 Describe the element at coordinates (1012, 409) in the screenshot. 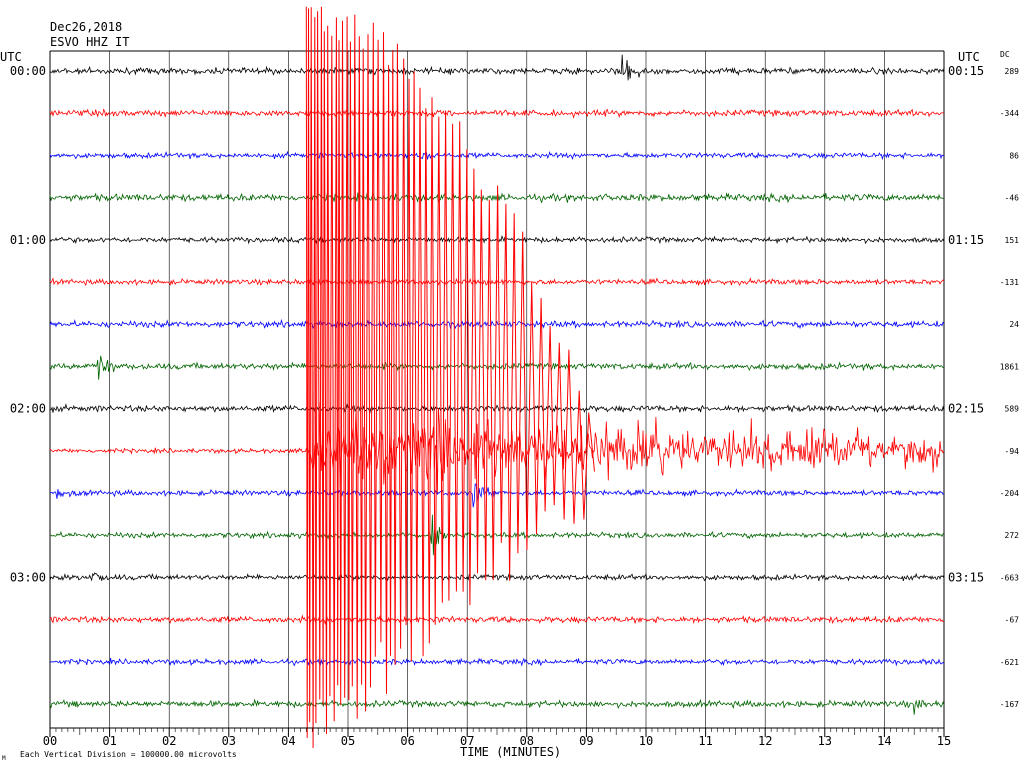

I see `row-dc-offset: 589` at that location.